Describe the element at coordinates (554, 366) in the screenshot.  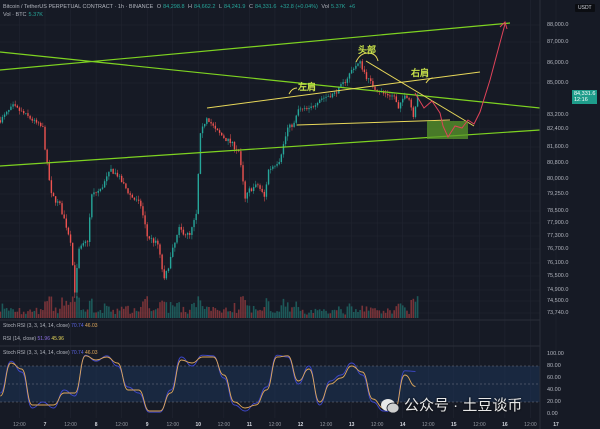
I see `indicator-tick: 80.00` at that location.